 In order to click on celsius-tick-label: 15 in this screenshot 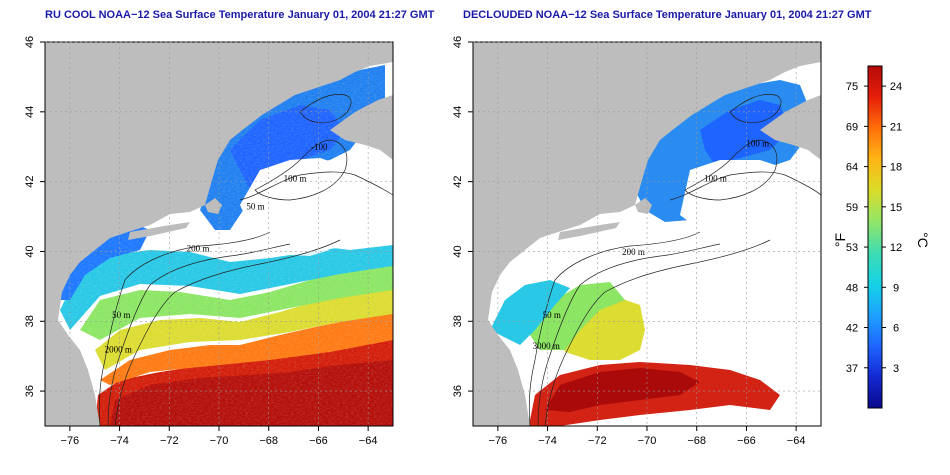, I will do `click(896, 208)`.